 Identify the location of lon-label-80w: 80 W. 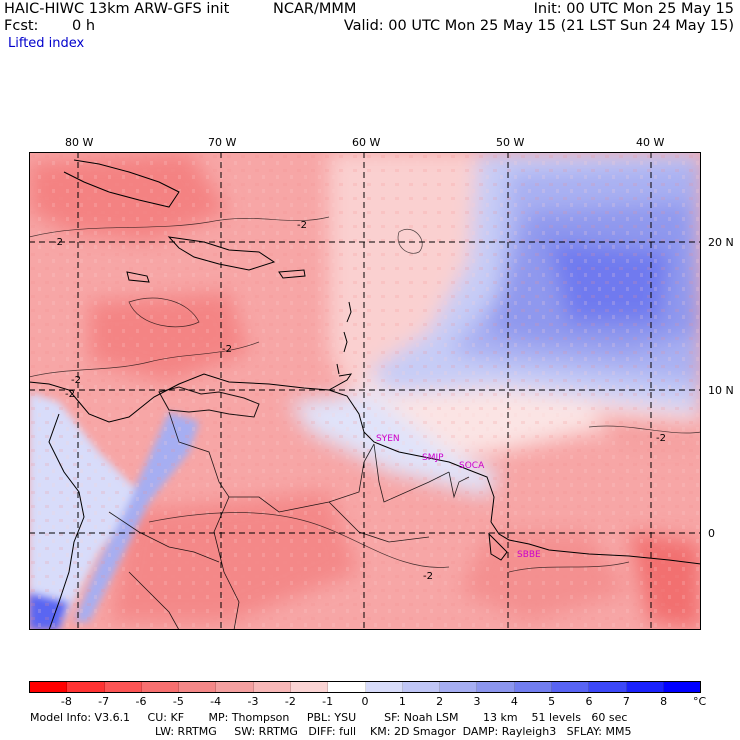
(79, 142).